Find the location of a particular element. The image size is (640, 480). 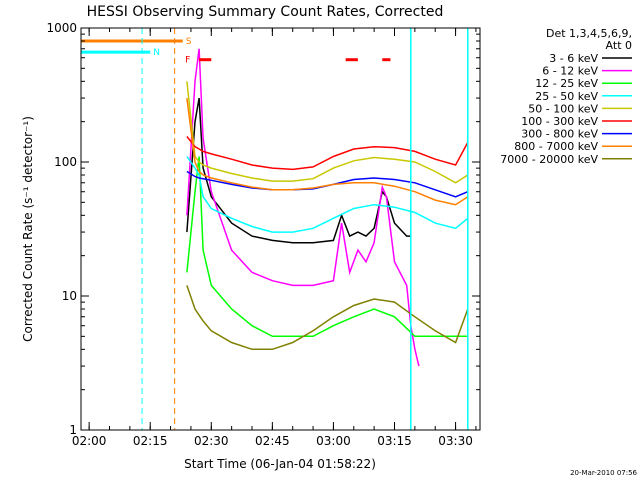

legend-header-line-2: Att 0 is located at coordinates (619, 45).